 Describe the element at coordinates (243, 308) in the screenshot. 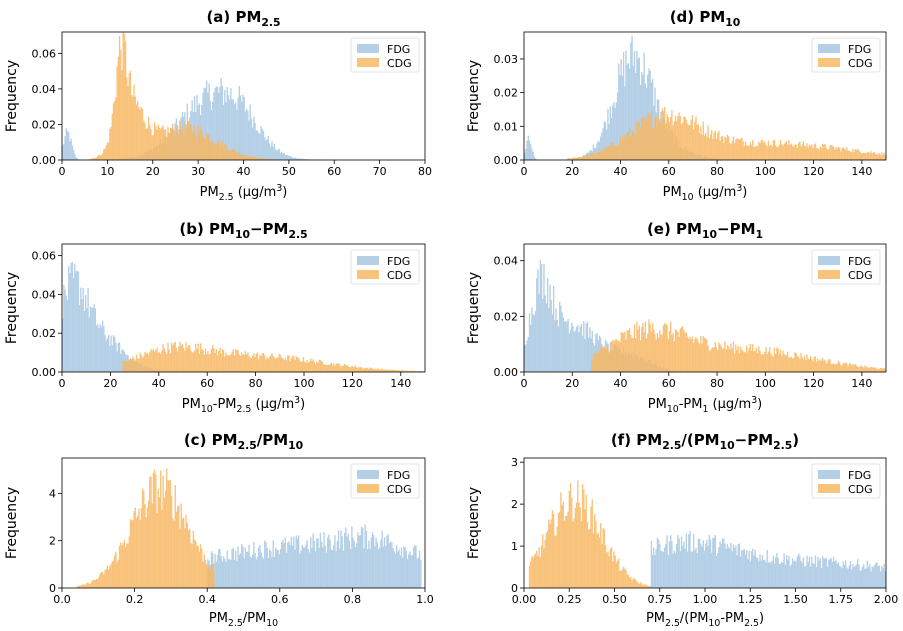

I see `axes-frame` at that location.